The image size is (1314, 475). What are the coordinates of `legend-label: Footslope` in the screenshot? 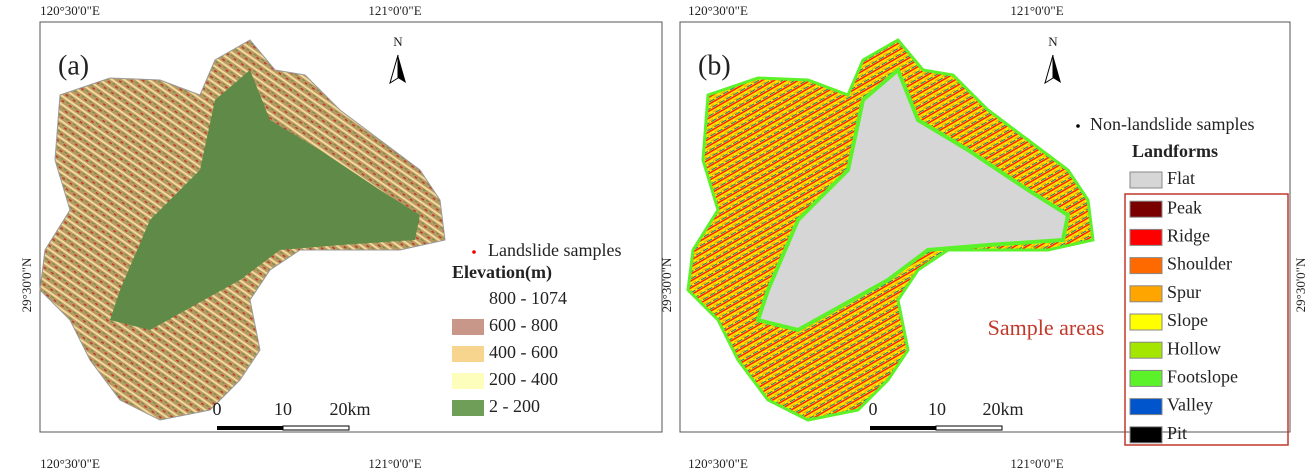 It's located at (1202, 377).